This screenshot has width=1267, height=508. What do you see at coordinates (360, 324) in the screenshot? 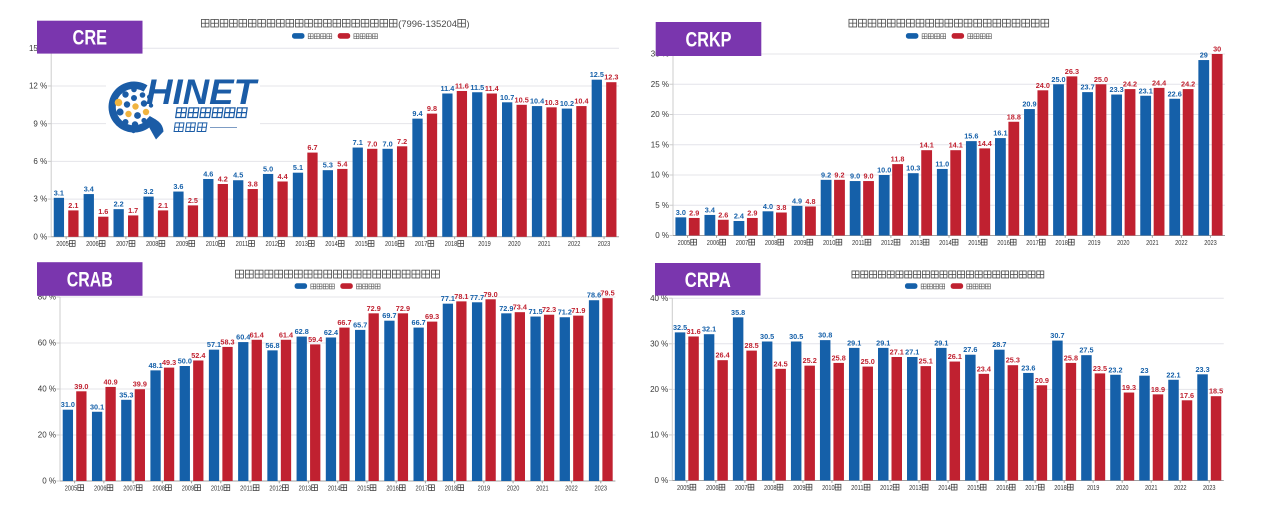
I see `svg-text: 65.7` at bounding box center [360, 324].